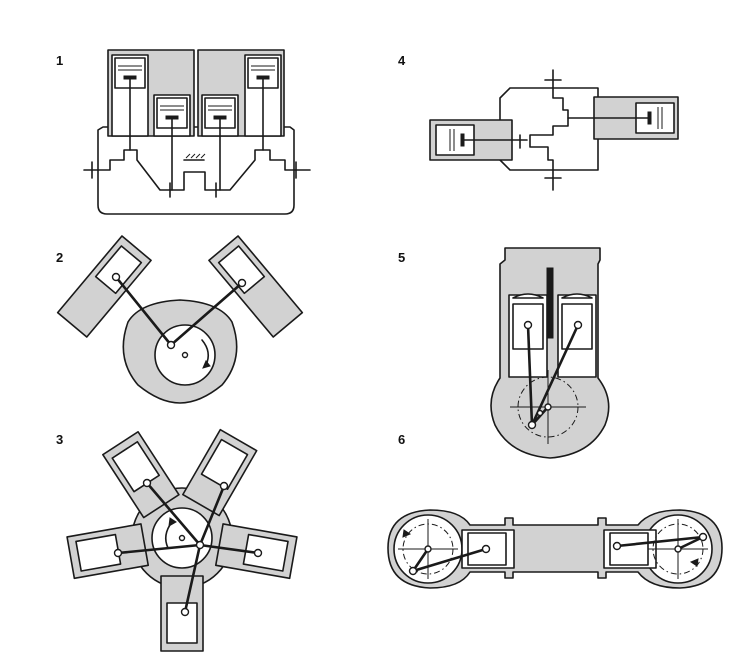 The image size is (752, 663). Describe the element at coordinates (401, 439) in the screenshot. I see `label-6: 6` at that location.